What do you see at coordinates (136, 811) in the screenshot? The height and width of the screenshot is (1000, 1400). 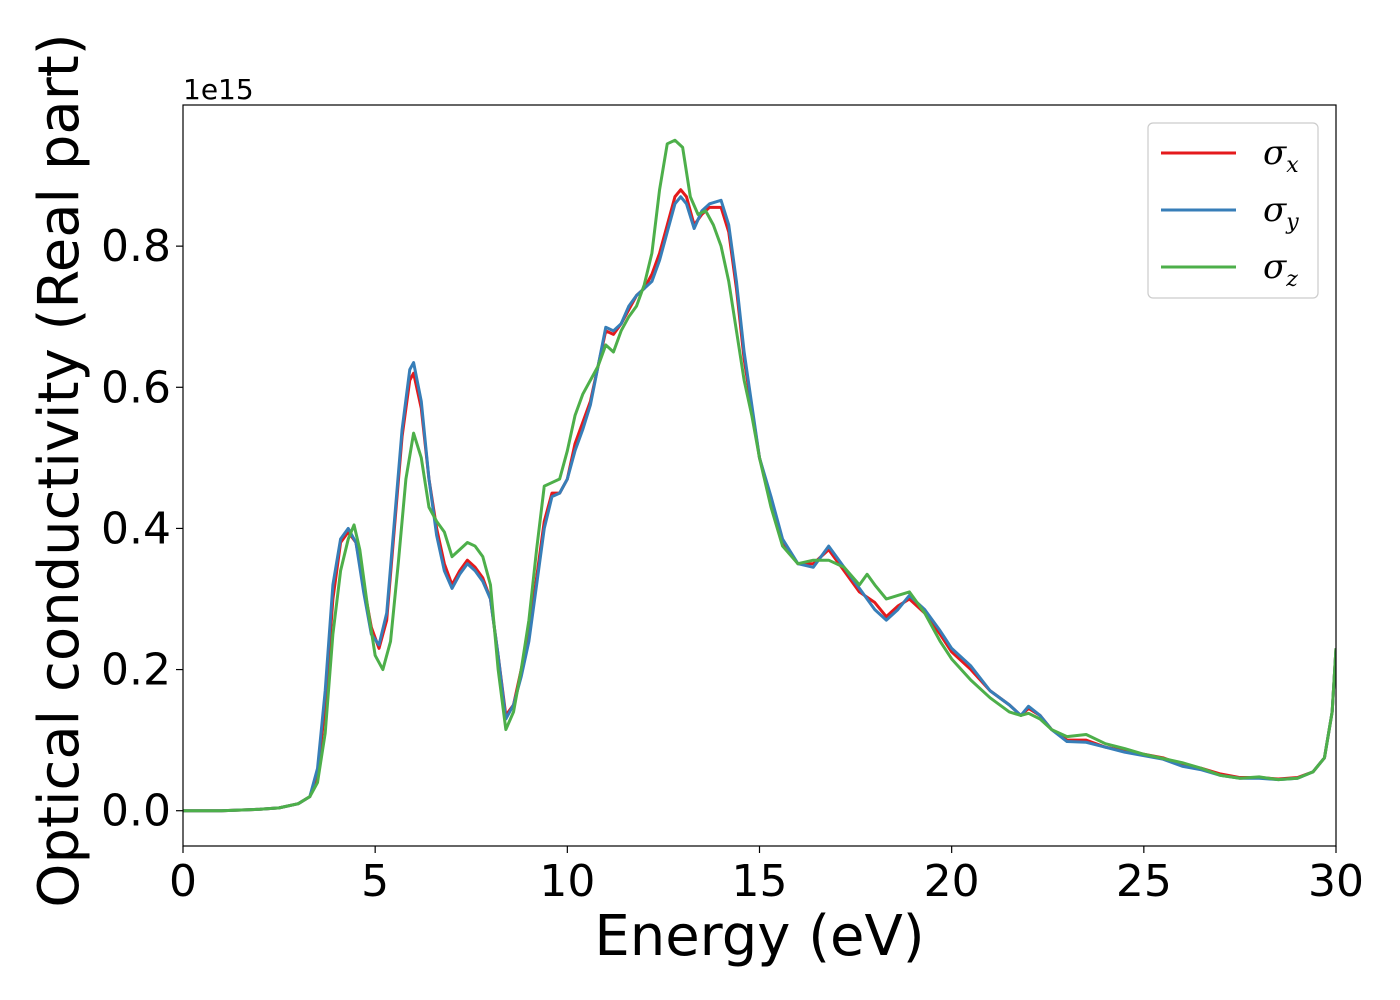 I see `y-tick-label: 0.0` at bounding box center [136, 811].